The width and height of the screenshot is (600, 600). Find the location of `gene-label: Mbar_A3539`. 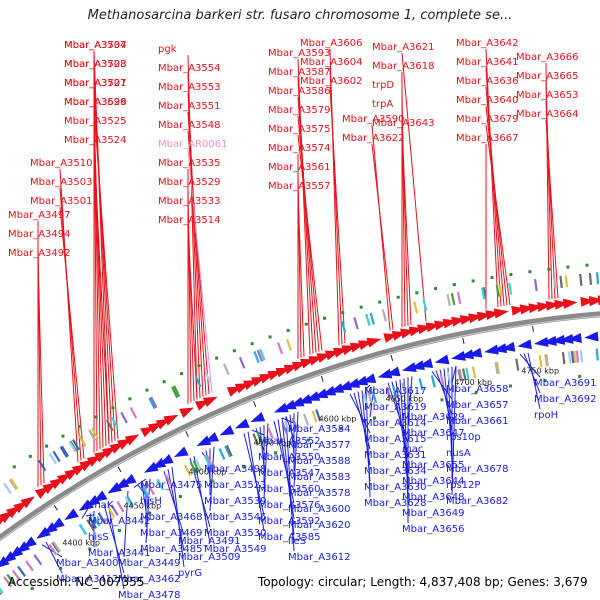

gene-label: Mbar_A3539 is located at coordinates (235, 501).